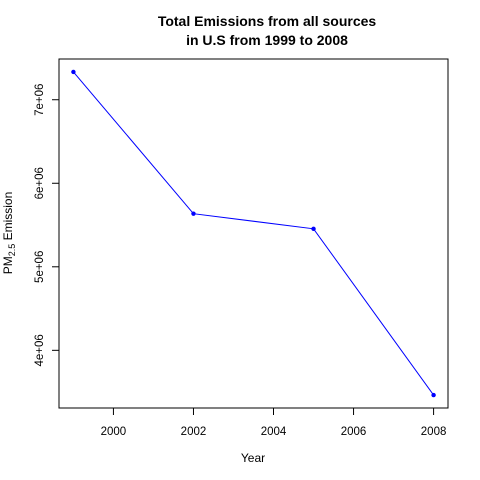  What do you see at coordinates (40, 267) in the screenshot?
I see `y-tick-label: 5e+06` at bounding box center [40, 267].